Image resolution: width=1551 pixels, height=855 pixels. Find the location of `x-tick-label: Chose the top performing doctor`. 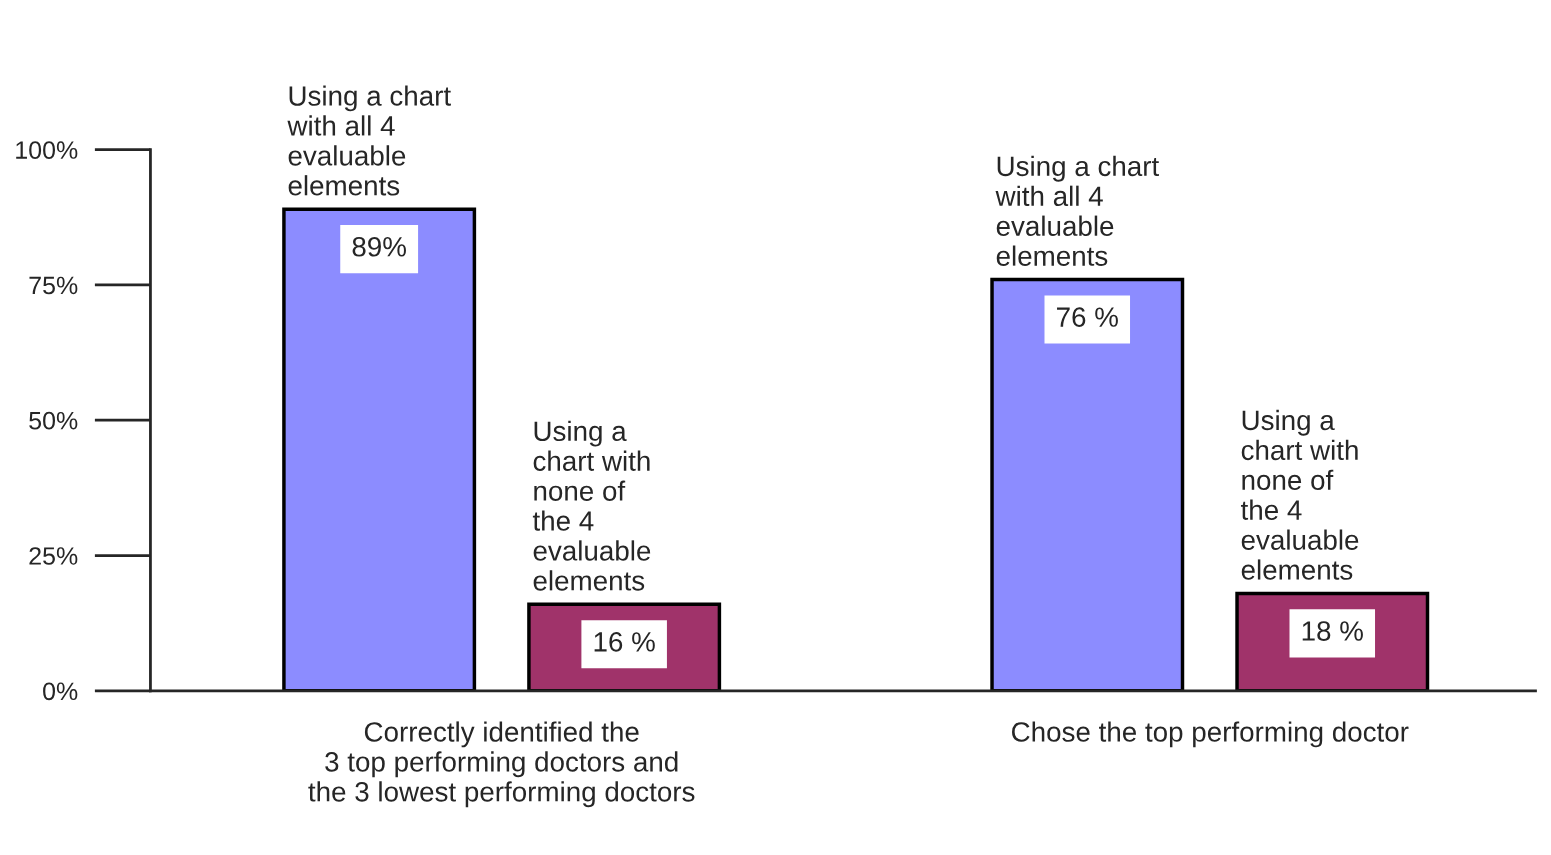

x-tick-label: Chose the top performing doctor is located at coordinates (1210, 734).